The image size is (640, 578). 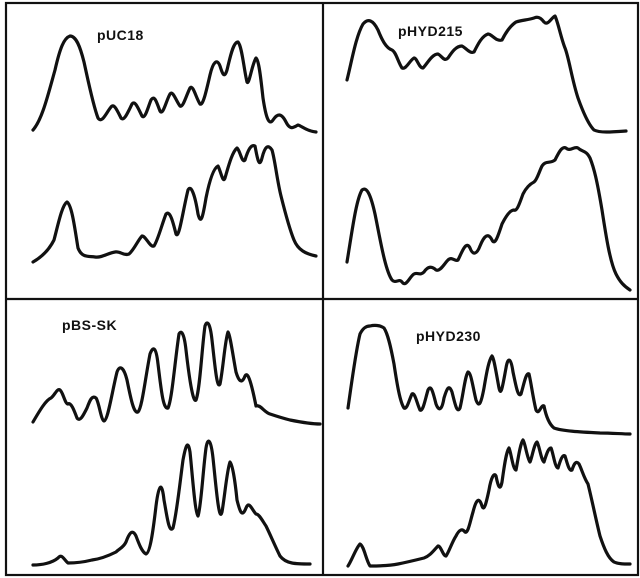 What do you see at coordinates (430, 31) in the screenshot?
I see `panel-label-phyd215: pHYD215` at bounding box center [430, 31].